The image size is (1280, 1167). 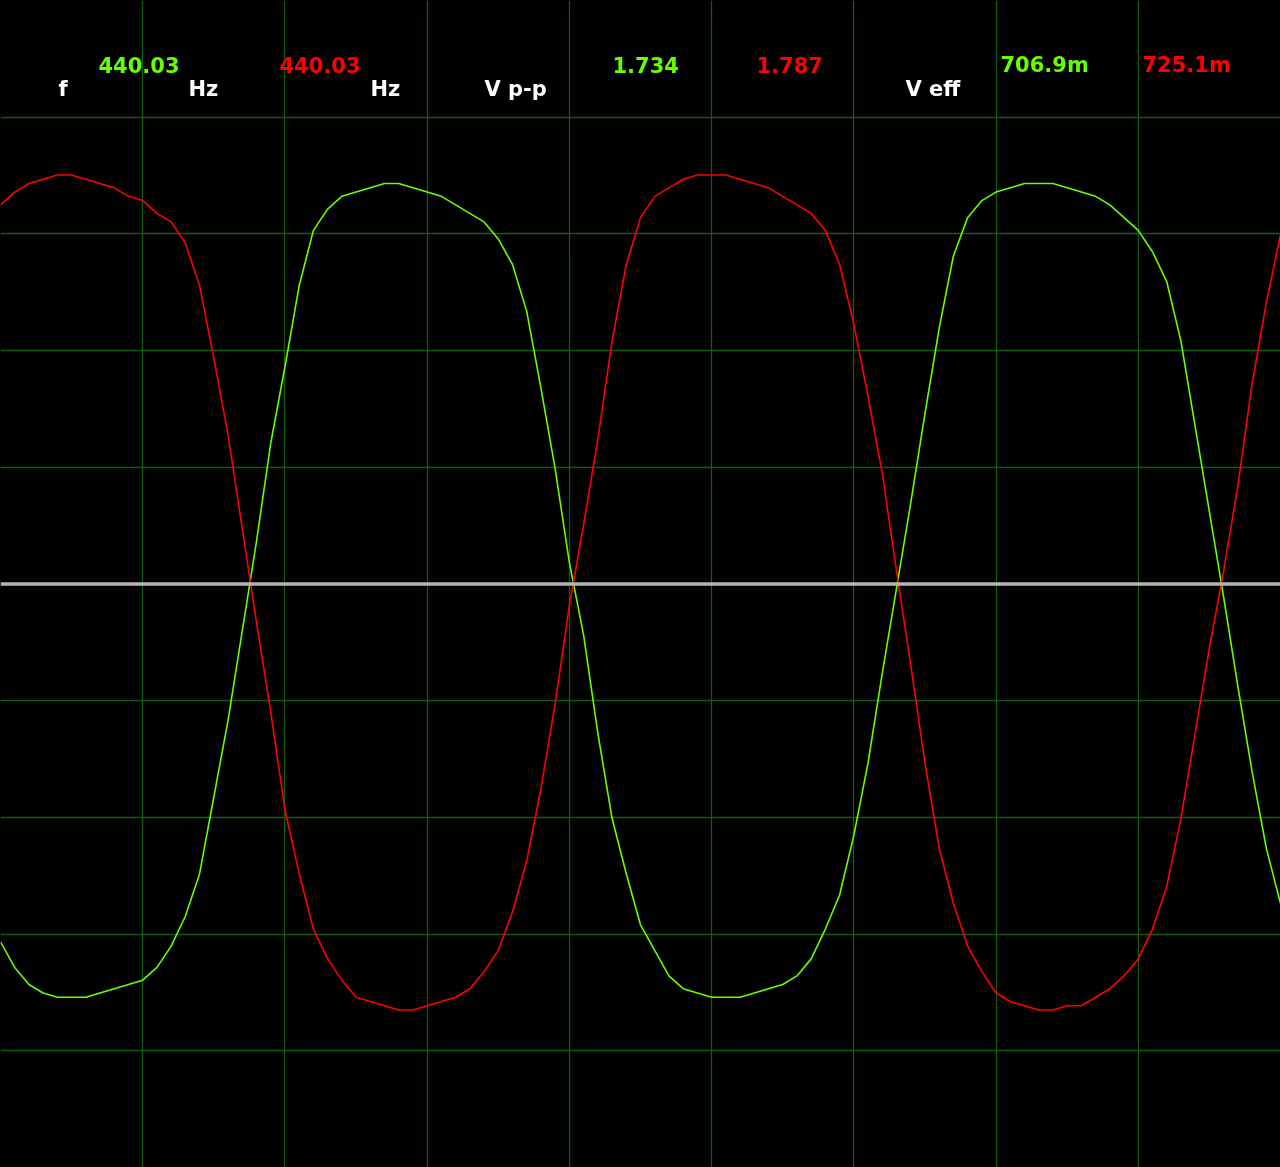 I want to click on text: V eff, so click(x=933, y=88).